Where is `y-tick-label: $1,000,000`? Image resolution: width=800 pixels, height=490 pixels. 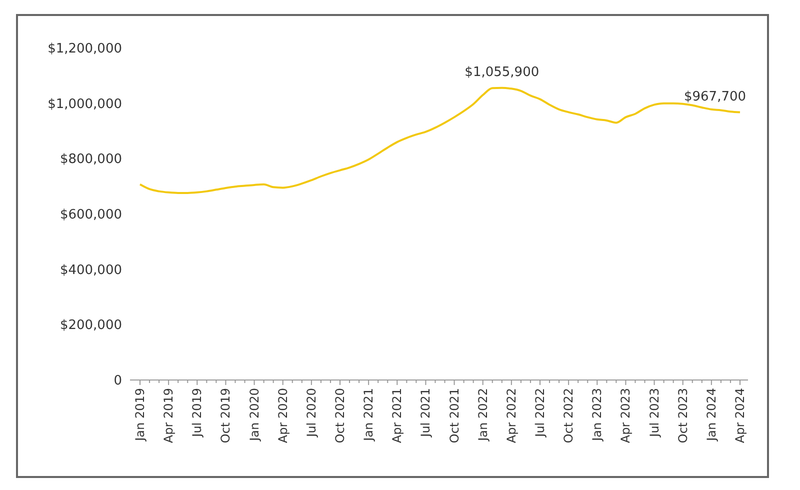
y-tick-label: $1,000,000 is located at coordinates (85, 104).